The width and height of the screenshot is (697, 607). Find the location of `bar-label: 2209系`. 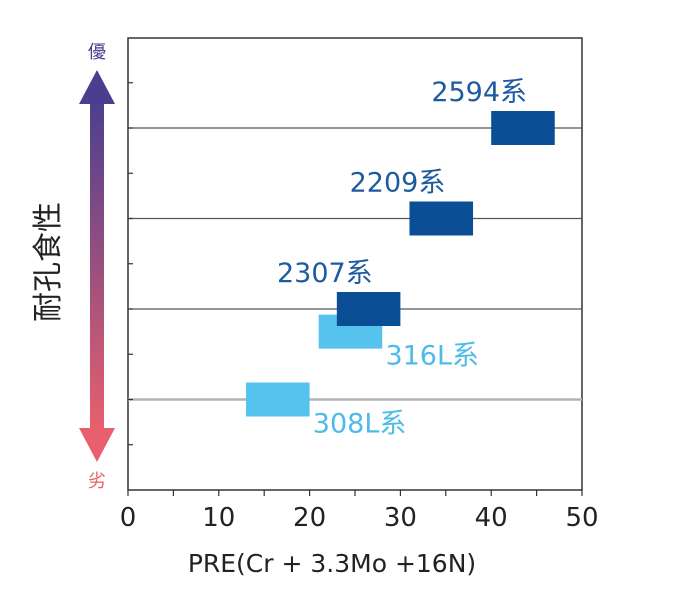

bar-label: 2209系 is located at coordinates (398, 183).